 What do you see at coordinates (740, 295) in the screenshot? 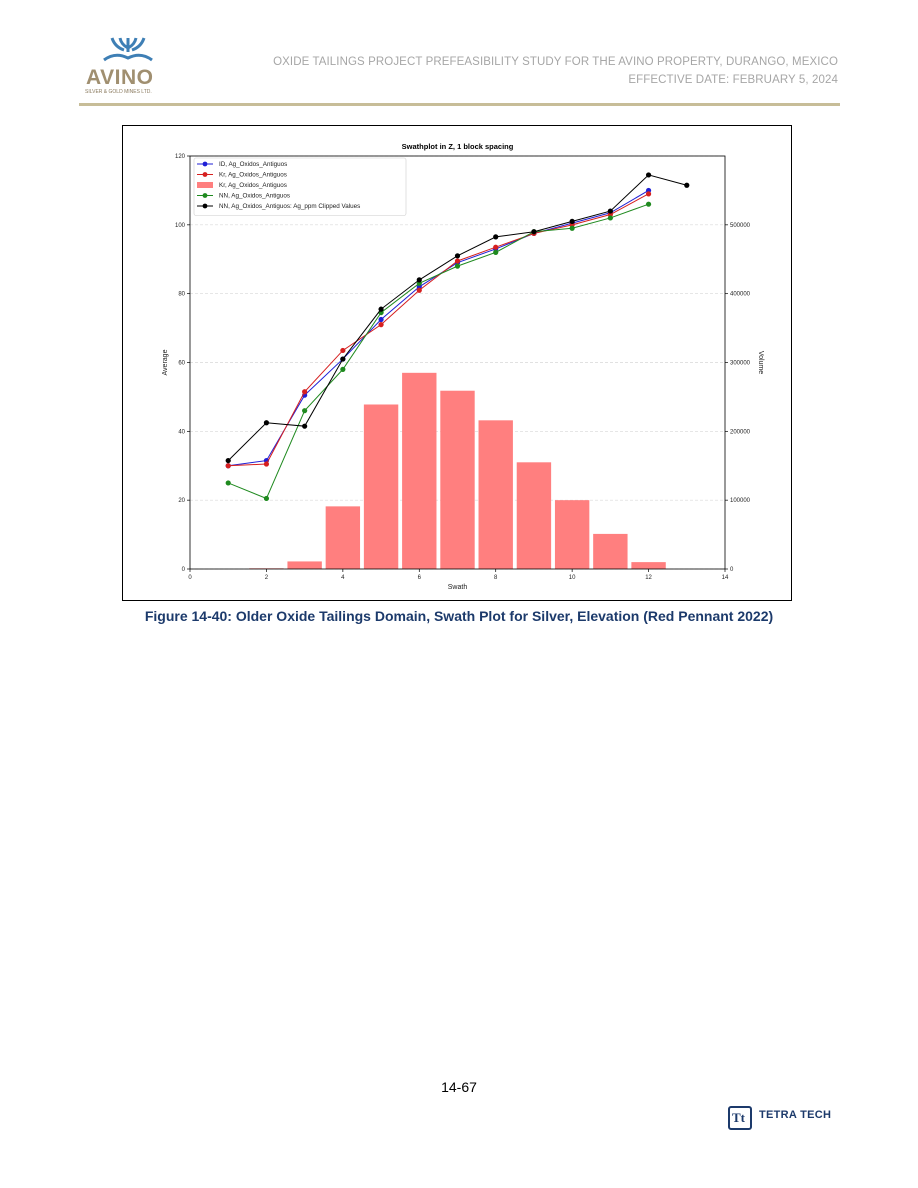
I see `y2-tick-label: 400000` at bounding box center [740, 295].